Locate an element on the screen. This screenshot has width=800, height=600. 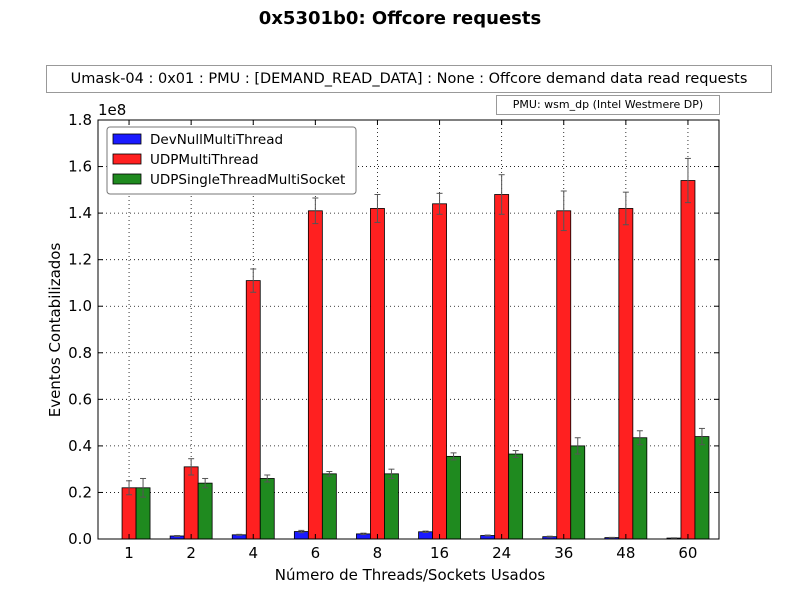
legend-label: UDPSingleThreadMultiSocket is located at coordinates (247, 180).